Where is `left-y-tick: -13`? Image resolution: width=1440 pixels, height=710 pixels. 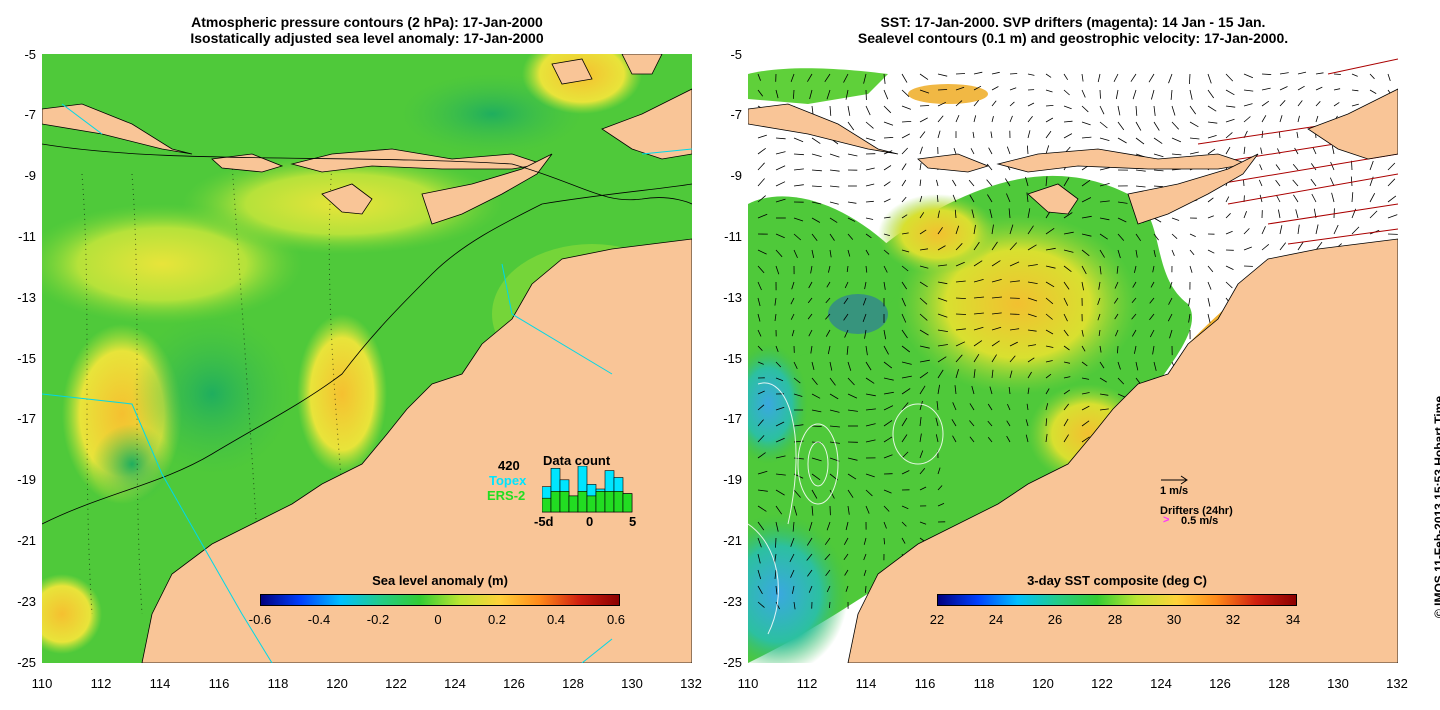
left-y-tick: -13 is located at coordinates (26, 297).